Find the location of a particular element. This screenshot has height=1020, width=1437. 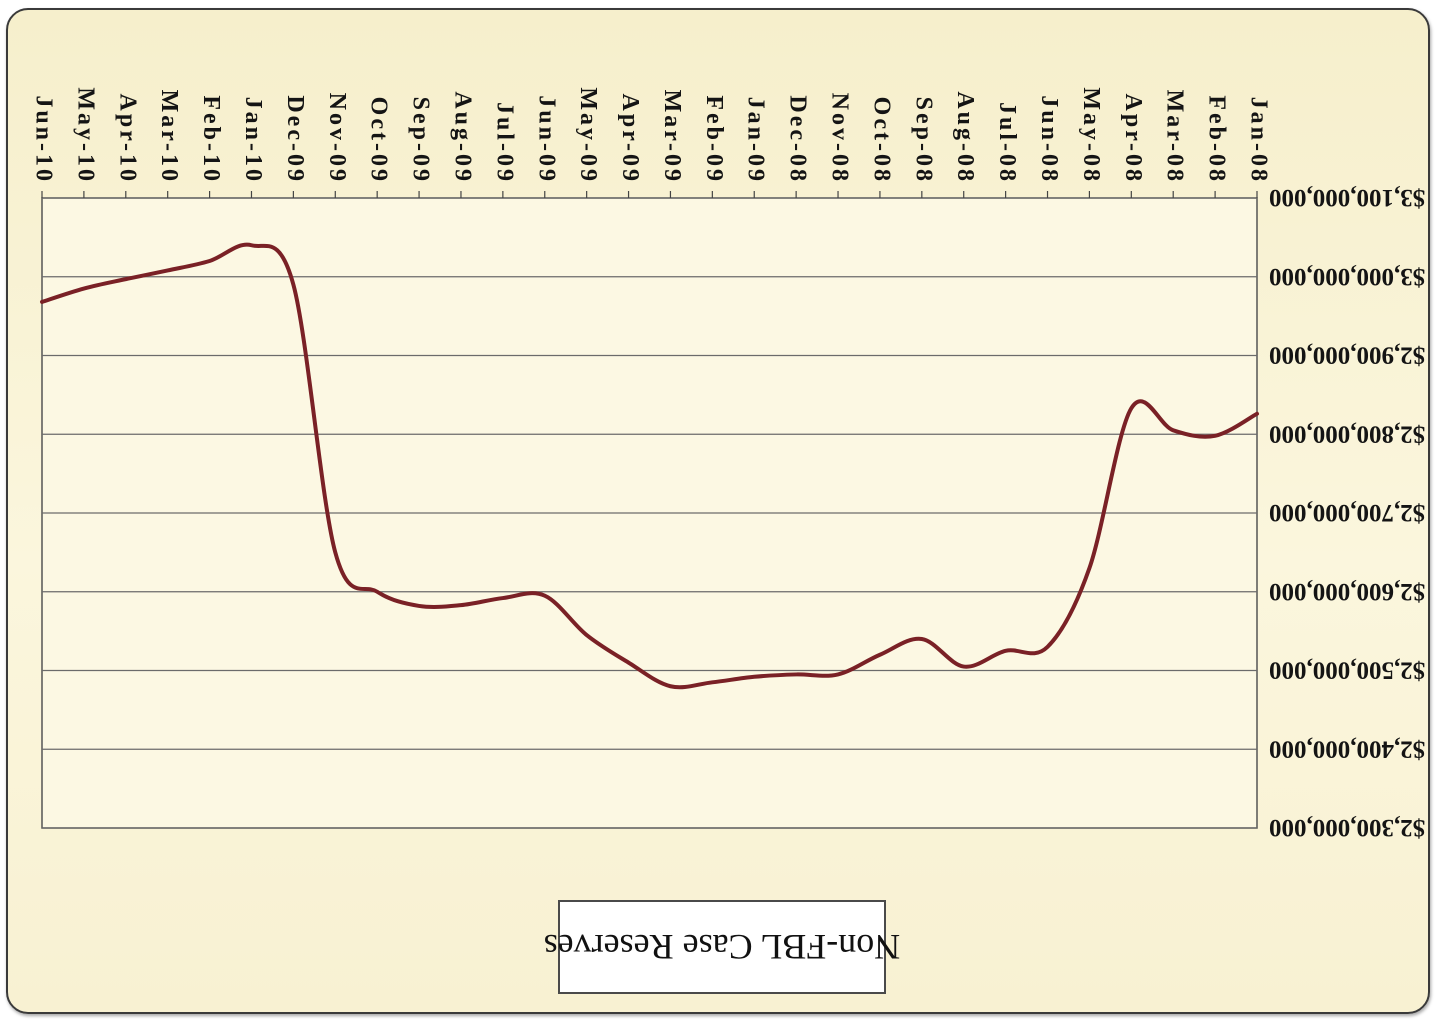

y-tick-label: $3,000,000,000 is located at coordinates (1347, 276).